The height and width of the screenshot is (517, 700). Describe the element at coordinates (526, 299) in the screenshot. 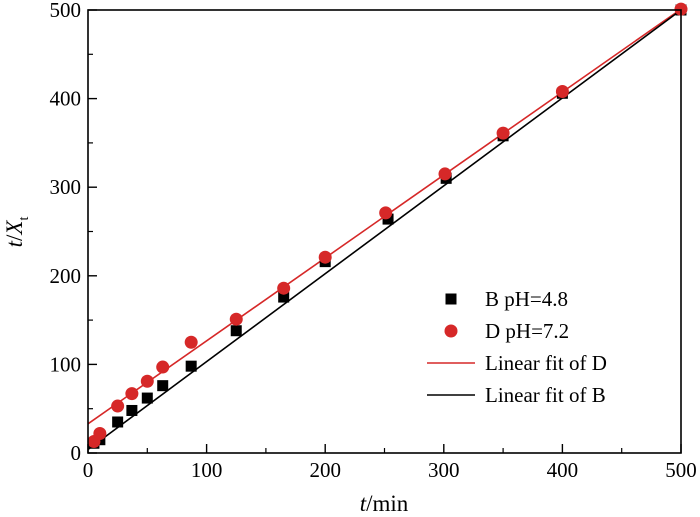

I see `legend-label: B pH=4.8` at that location.